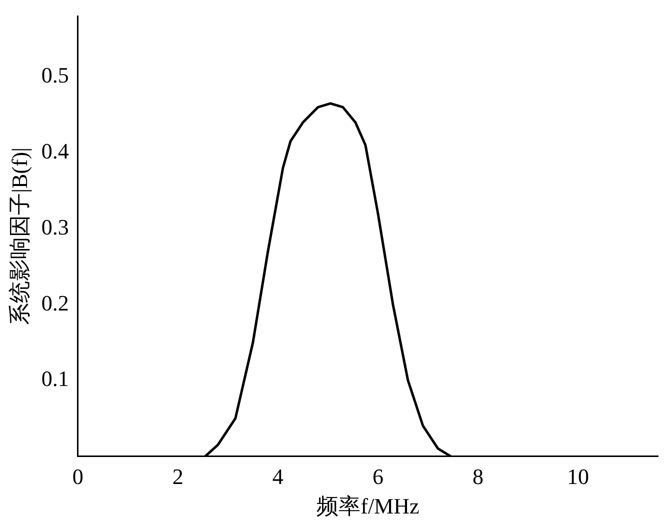 This screenshot has height=527, width=666. Describe the element at coordinates (55, 379) in the screenshot. I see `y-tick-label: 0.1` at that location.